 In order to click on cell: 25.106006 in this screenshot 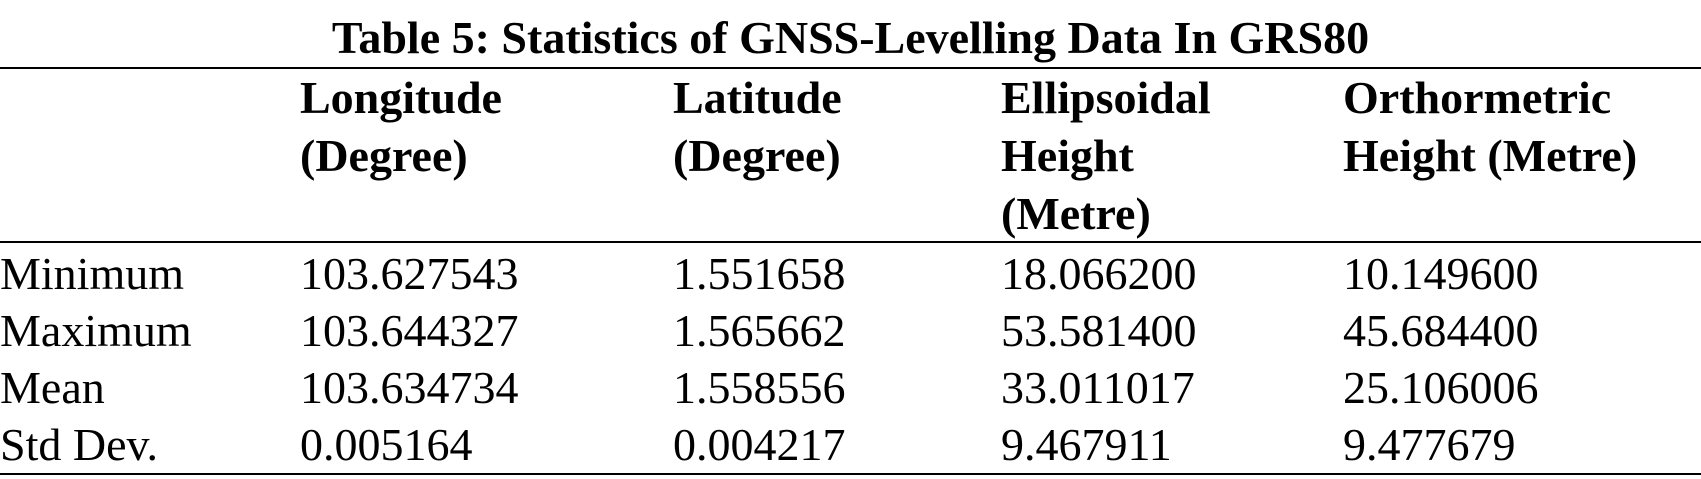, I will do `click(1441, 387)`.